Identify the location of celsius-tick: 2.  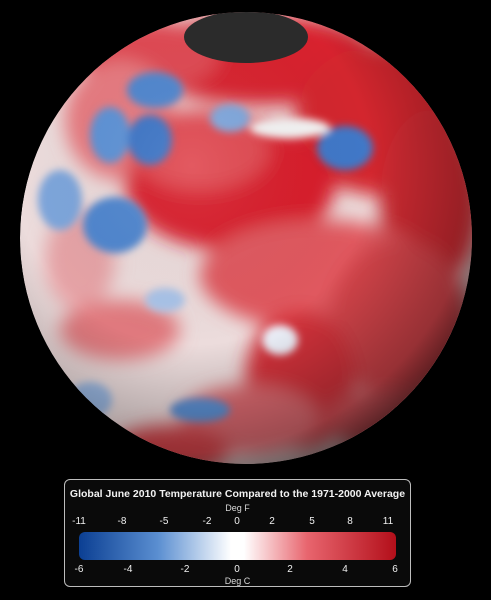
(290, 569).